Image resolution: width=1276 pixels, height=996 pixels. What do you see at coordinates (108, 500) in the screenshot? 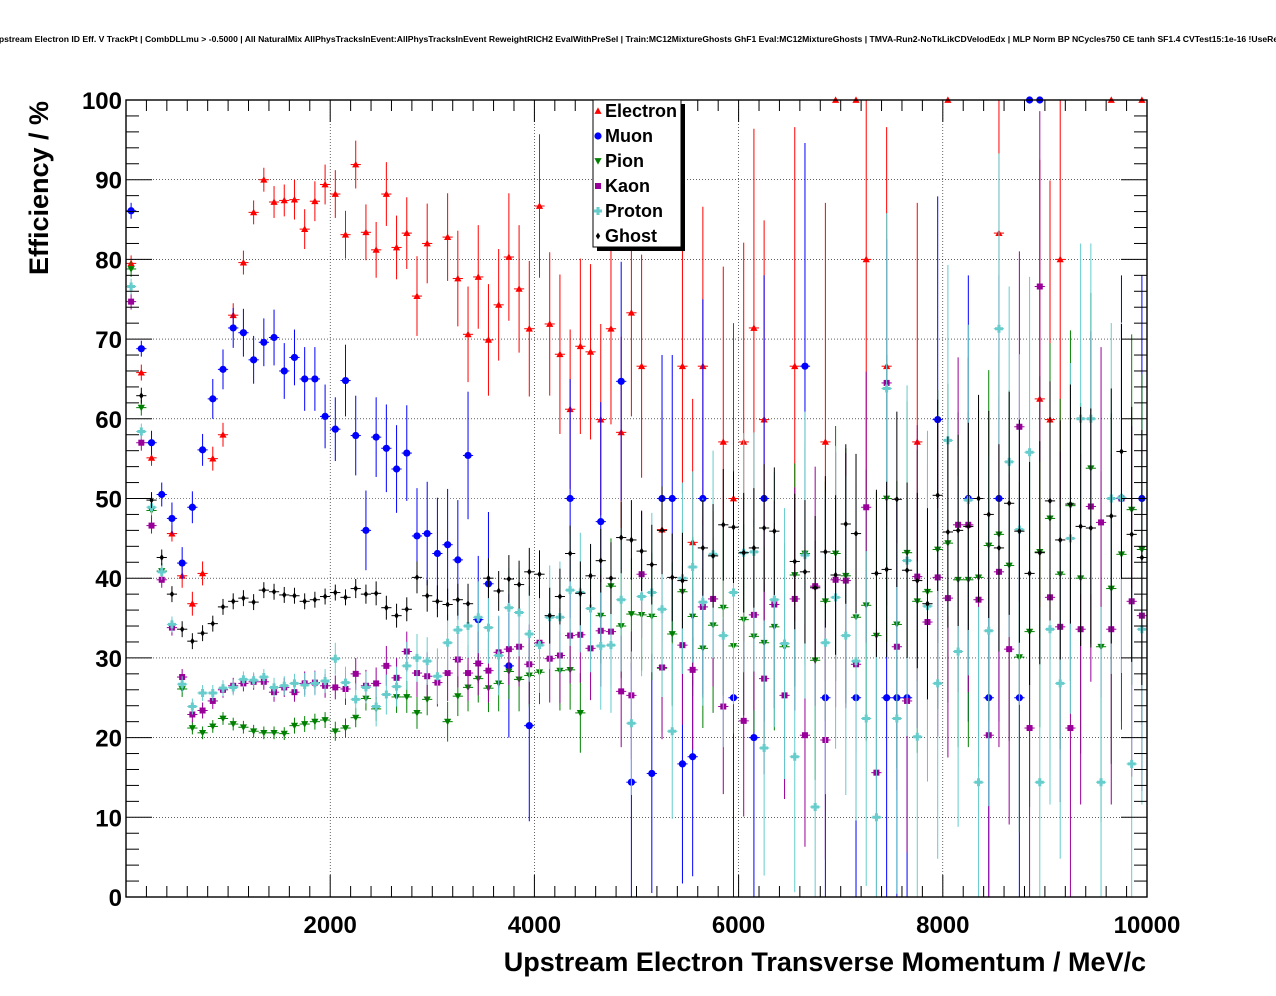
I see `y-tick-label: 50` at bounding box center [108, 500].